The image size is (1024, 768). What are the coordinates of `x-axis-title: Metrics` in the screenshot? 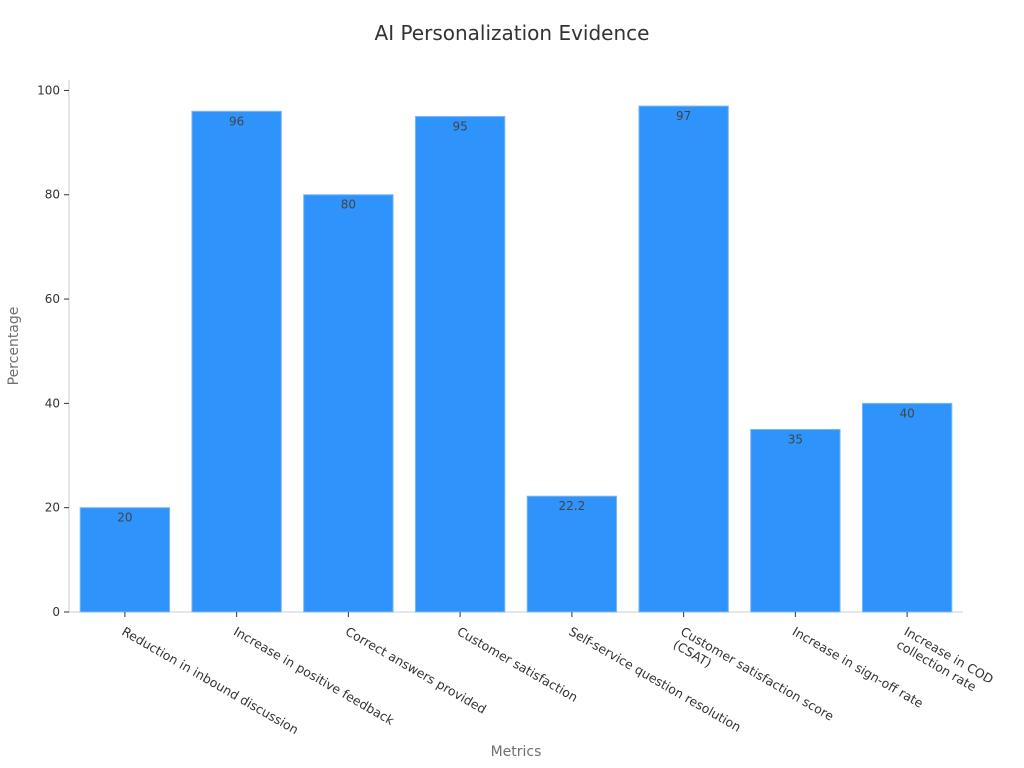 It's located at (516, 752).